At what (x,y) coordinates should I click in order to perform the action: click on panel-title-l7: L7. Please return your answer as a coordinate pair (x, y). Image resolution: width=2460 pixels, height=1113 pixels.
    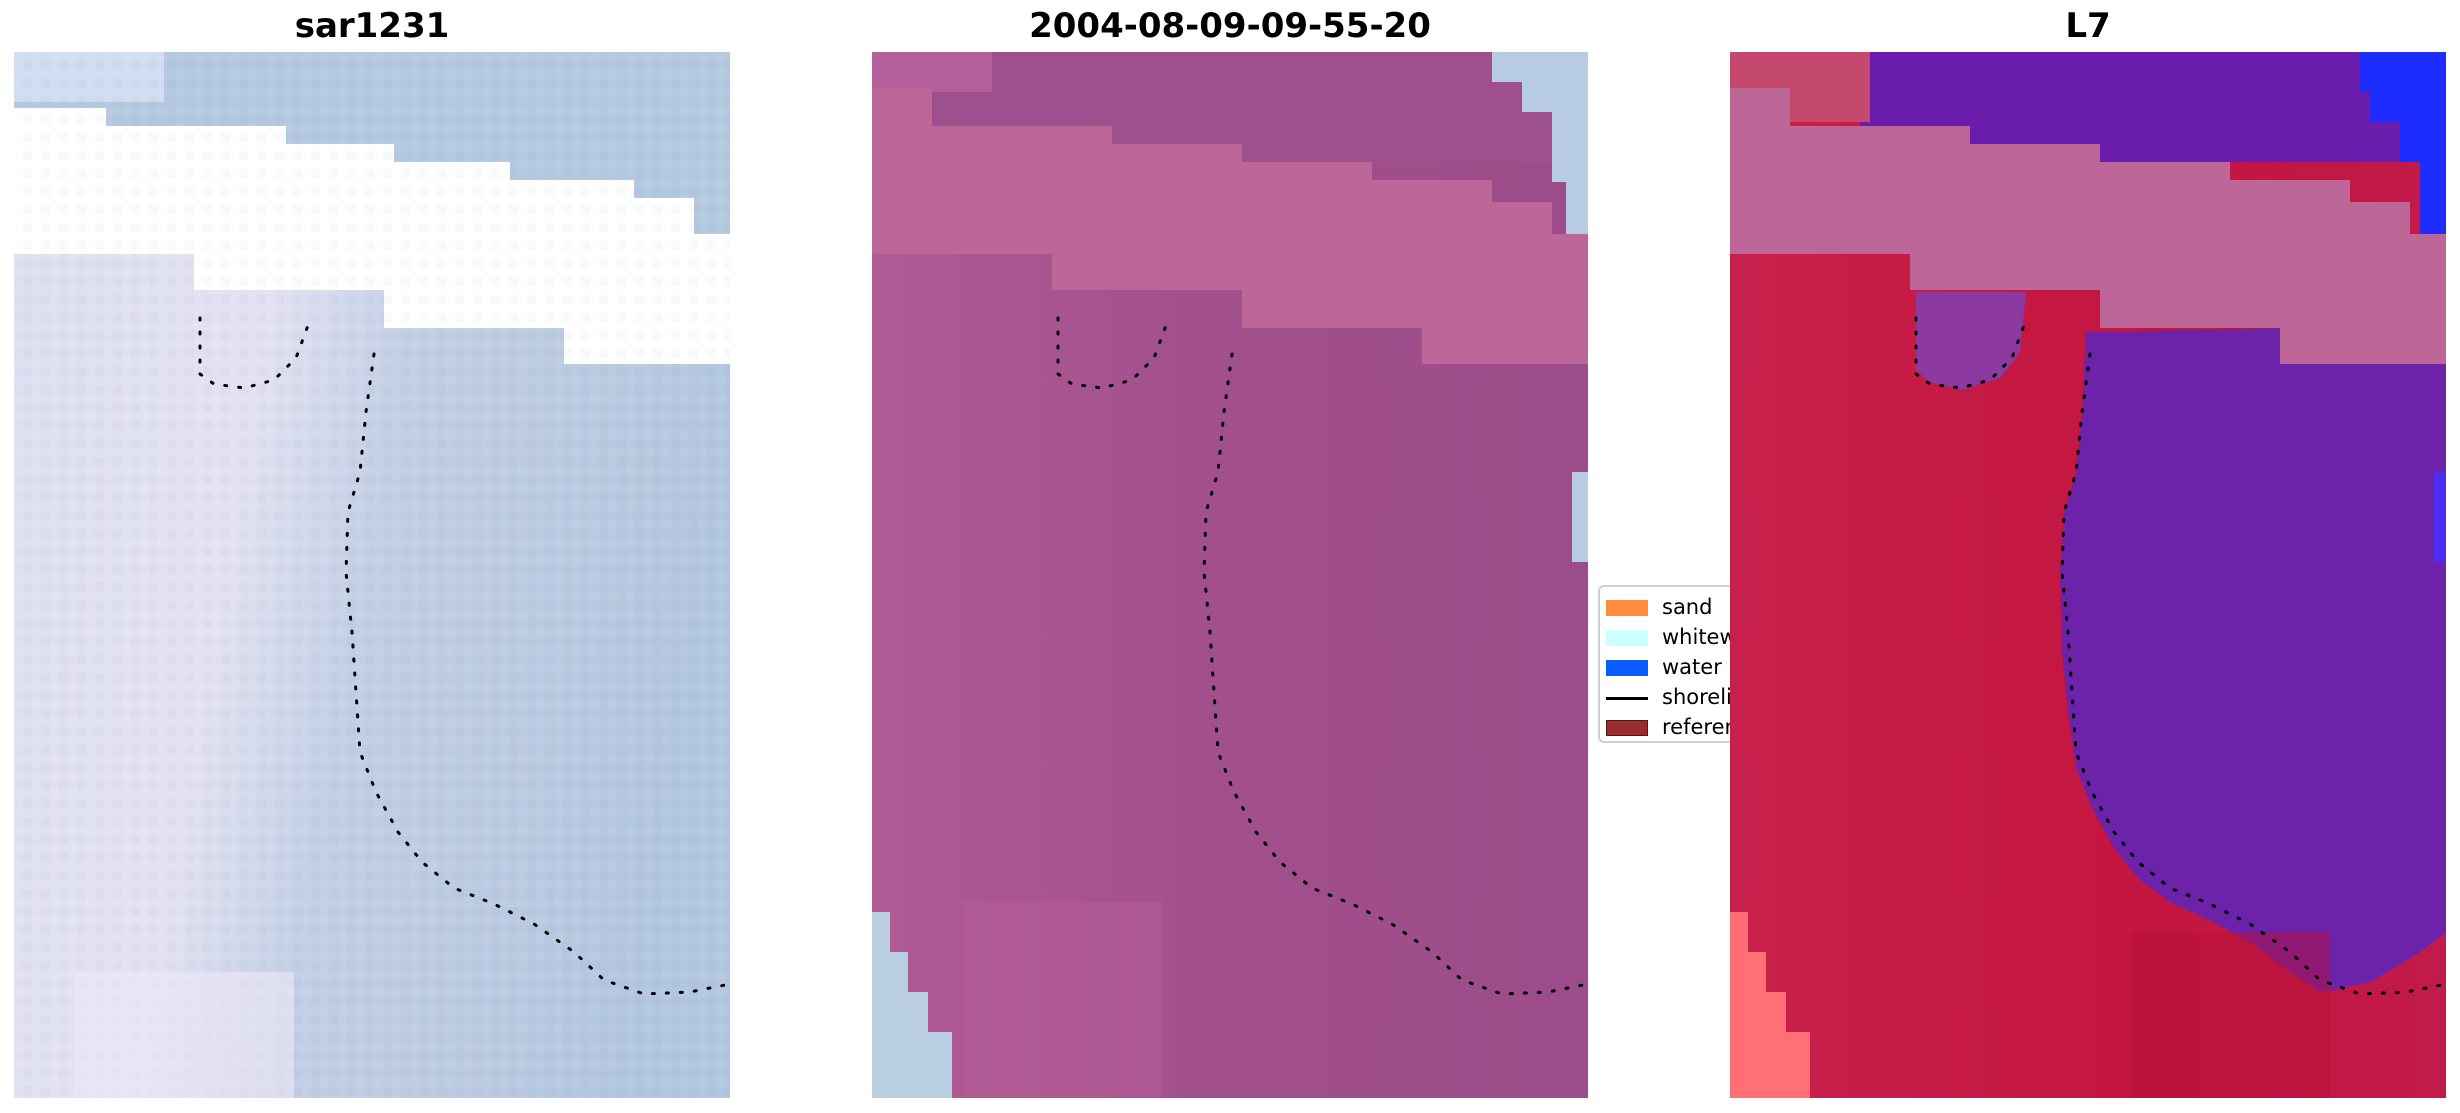
    Looking at the image, I should click on (2088, 26).